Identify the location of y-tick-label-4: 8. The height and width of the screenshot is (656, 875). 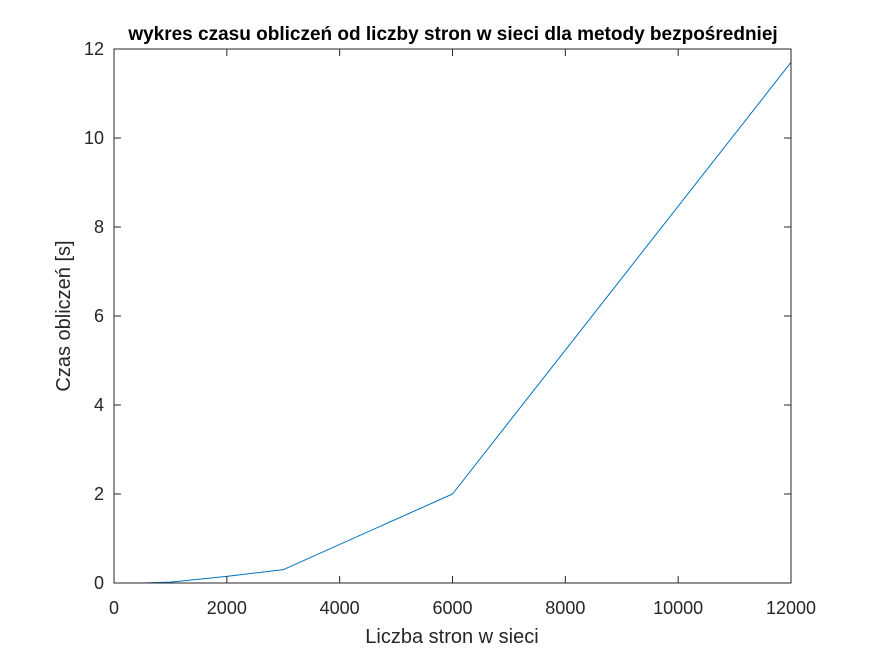
(99, 227).